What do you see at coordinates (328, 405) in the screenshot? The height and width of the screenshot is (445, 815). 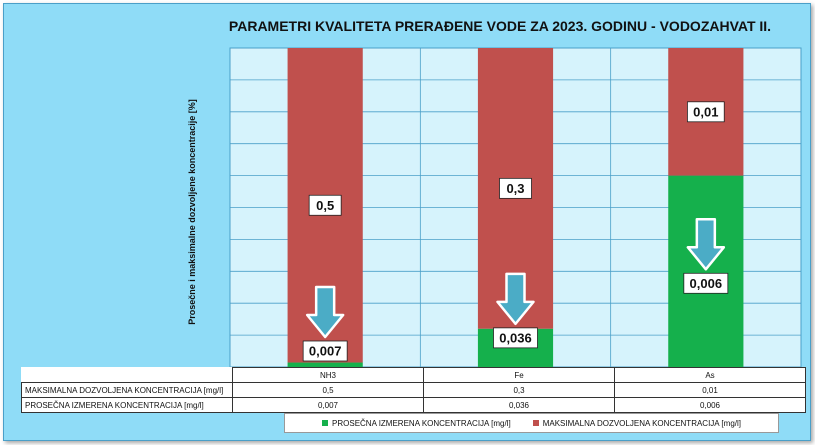 I see `table-cell: 0,007` at bounding box center [328, 405].